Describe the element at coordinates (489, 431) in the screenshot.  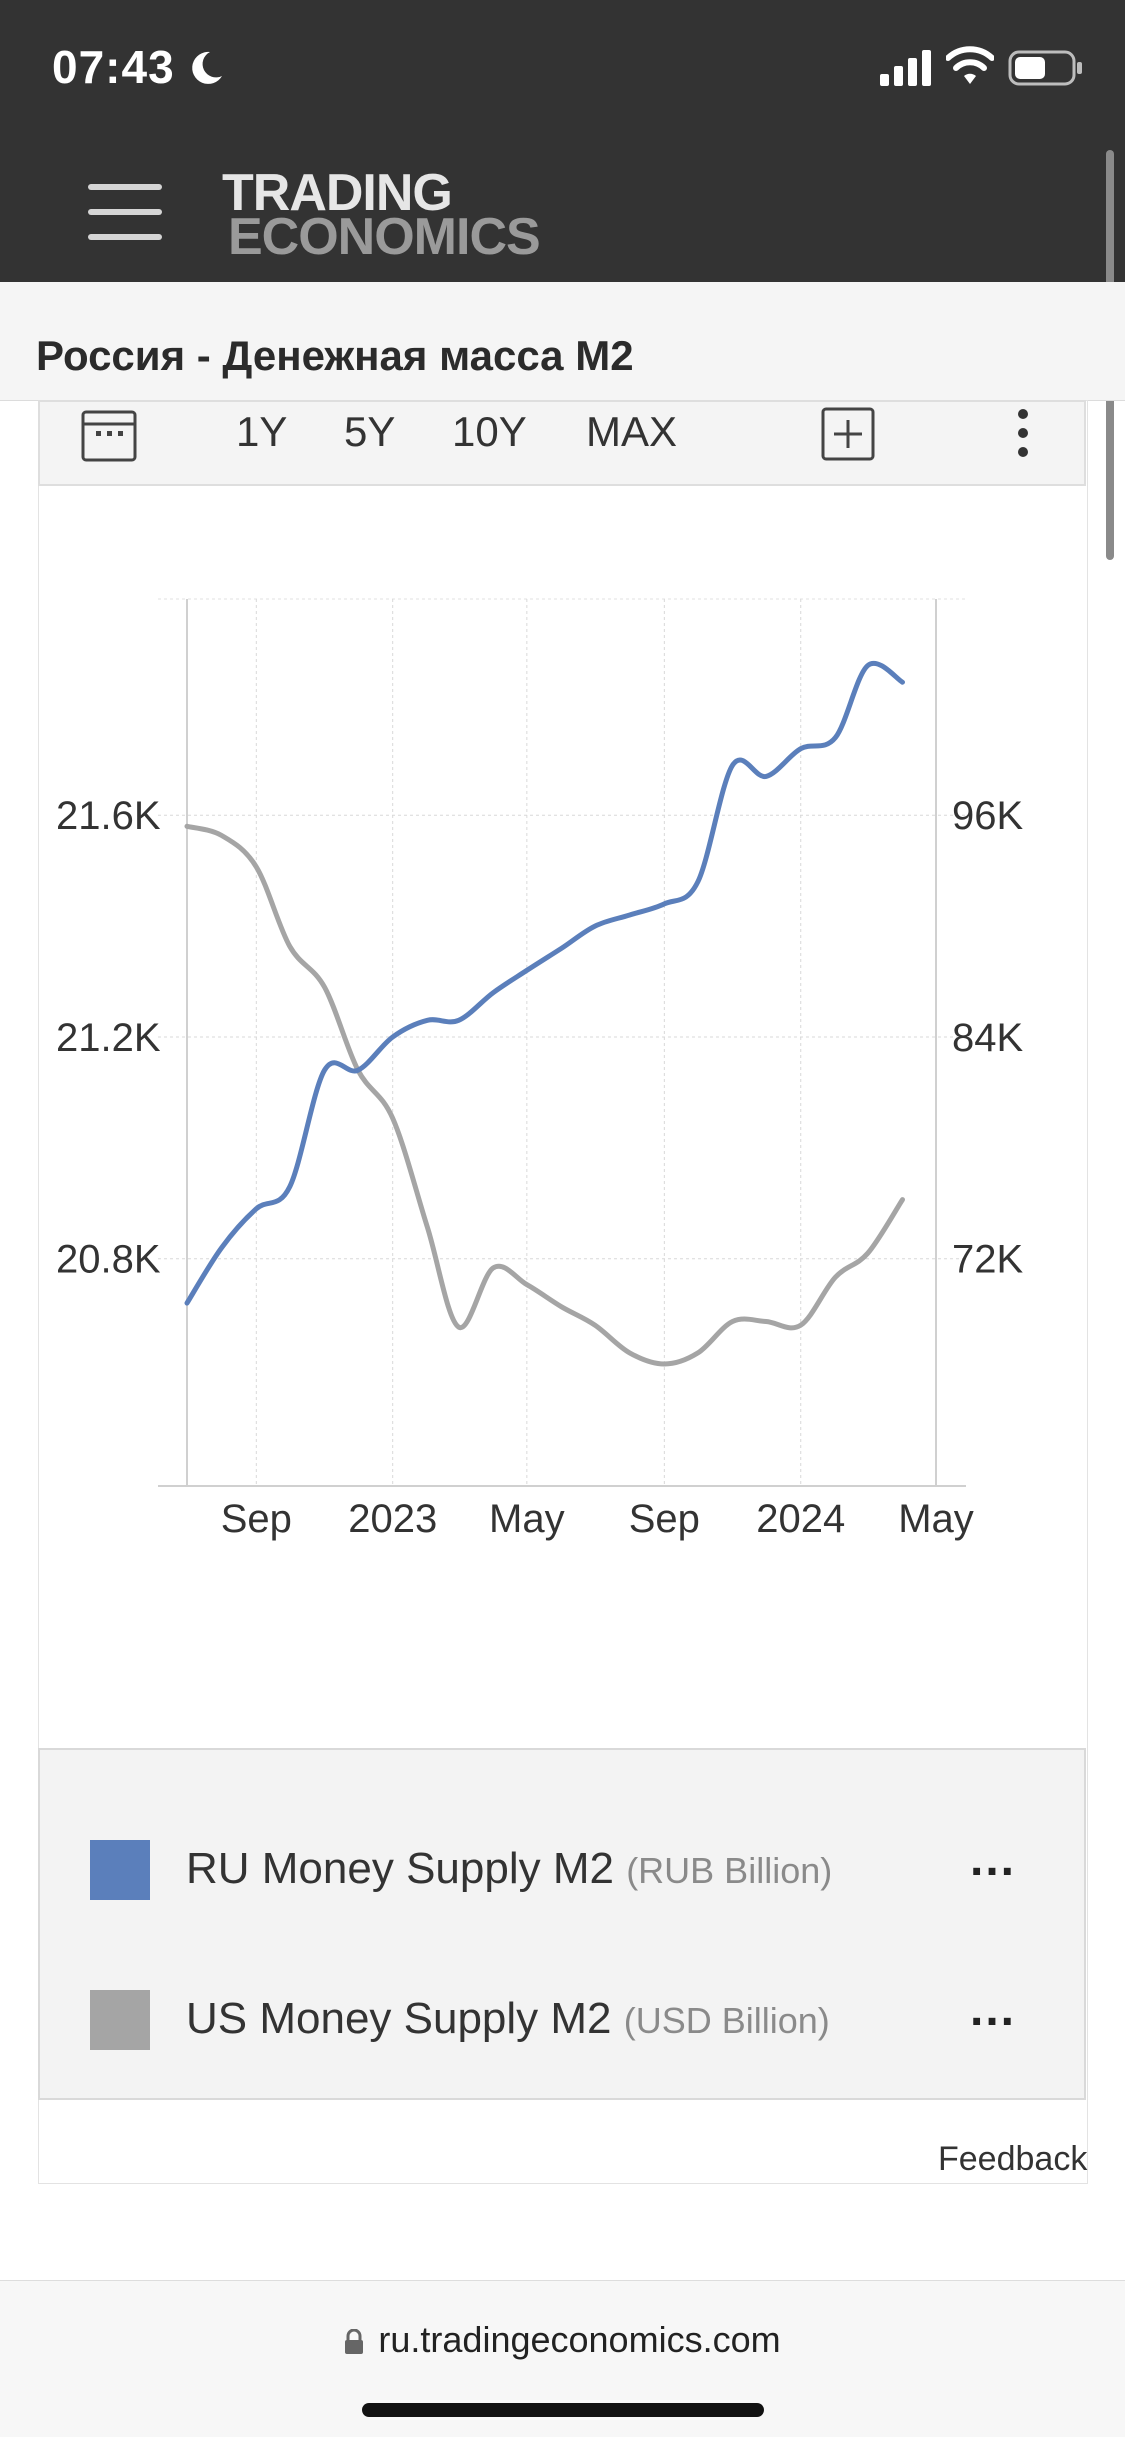
I see `range-10y-button: 10Y` at that location.